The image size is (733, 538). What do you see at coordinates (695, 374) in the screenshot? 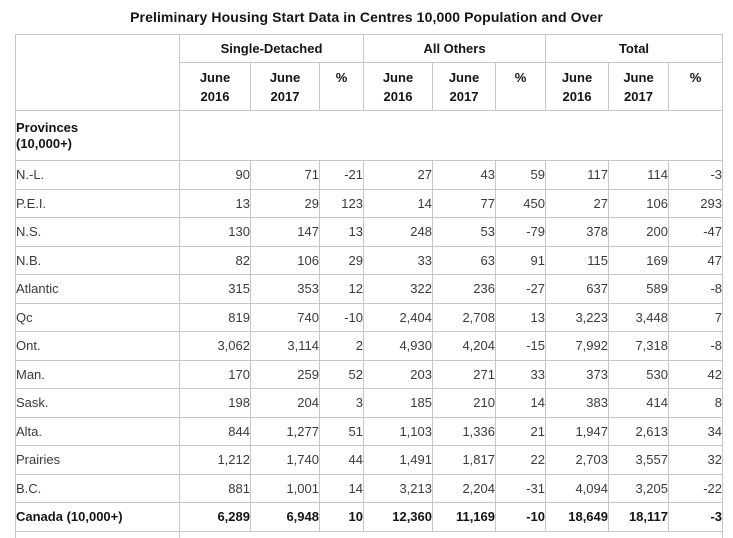
I see `data-cell: 42` at bounding box center [695, 374].